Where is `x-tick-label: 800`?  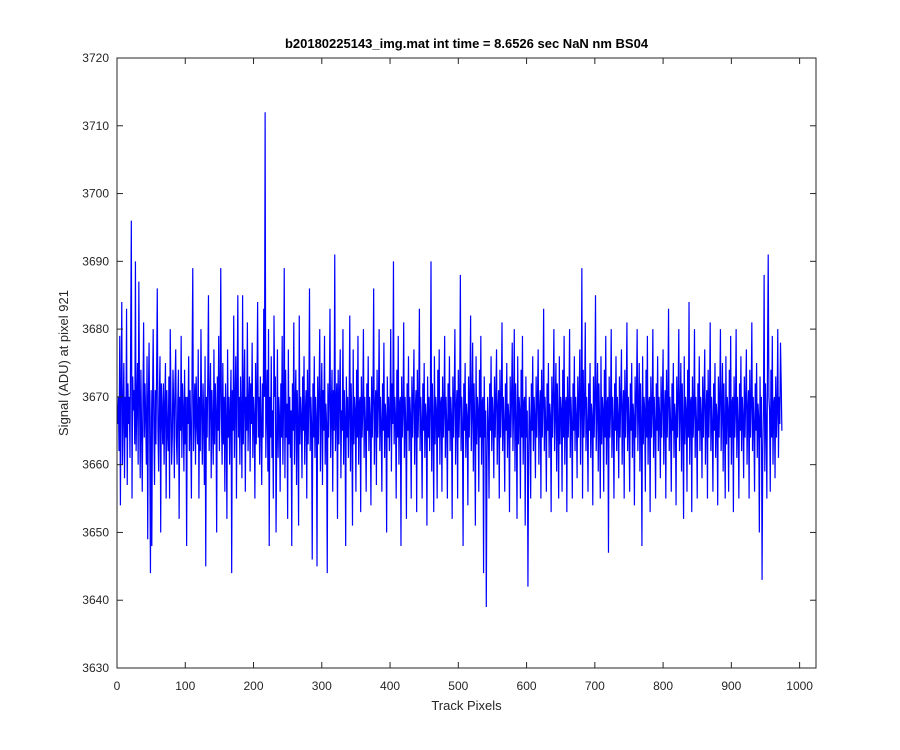
x-tick-label: 800 is located at coordinates (663, 686).